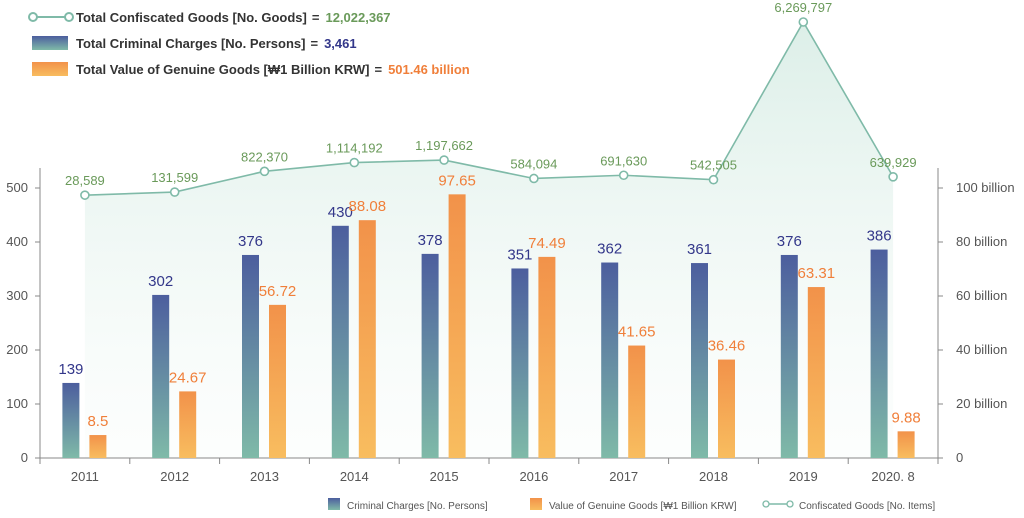  Describe the element at coordinates (727, 346) in the screenshot. I see `bar-label-genuine-value: 36.46` at that location.